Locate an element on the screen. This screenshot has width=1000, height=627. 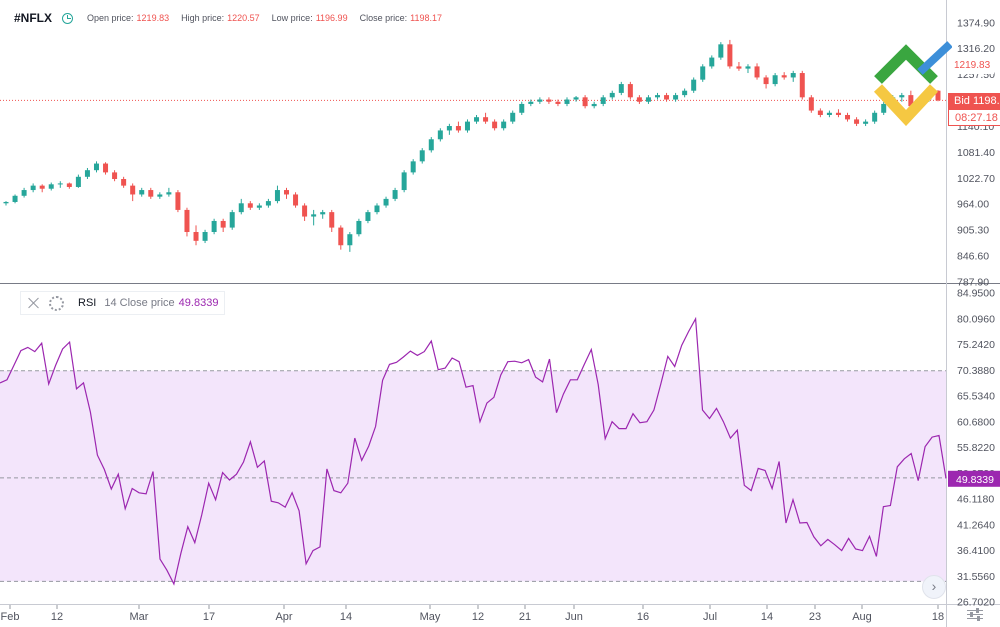
rsi-axis-tick: 26.7020 is located at coordinates (976, 603).